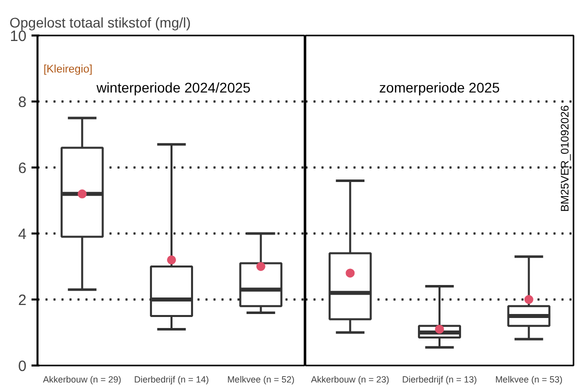 This screenshot has height=389, width=584. I want to click on y-axis-title: Opgelost totaal stikstof (mg/l), so click(100, 22).